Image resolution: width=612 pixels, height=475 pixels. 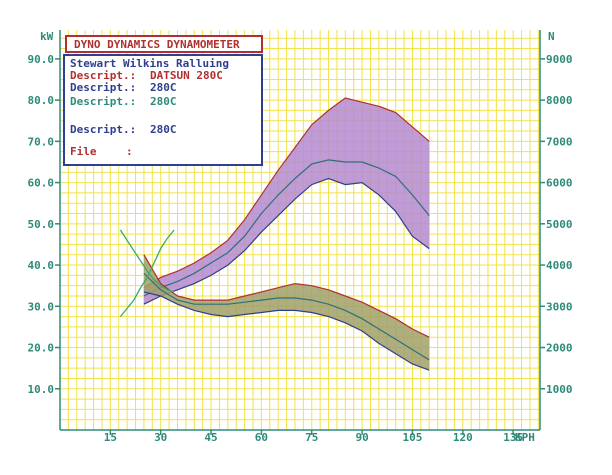 What do you see at coordinates (41, 141) in the screenshot?
I see `left-tick-label: 70.0` at bounding box center [41, 141].